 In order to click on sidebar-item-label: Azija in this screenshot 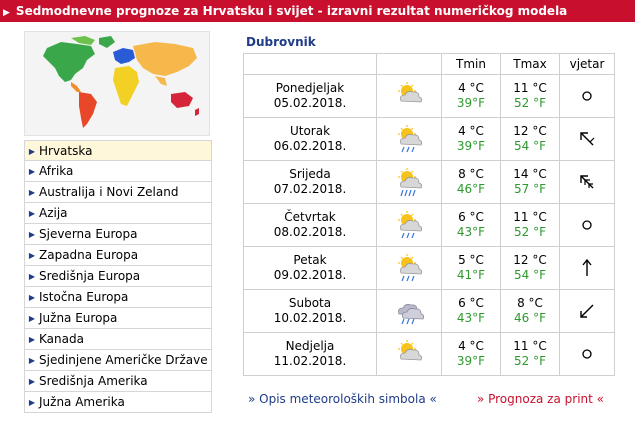, I will do `click(53, 213)`.